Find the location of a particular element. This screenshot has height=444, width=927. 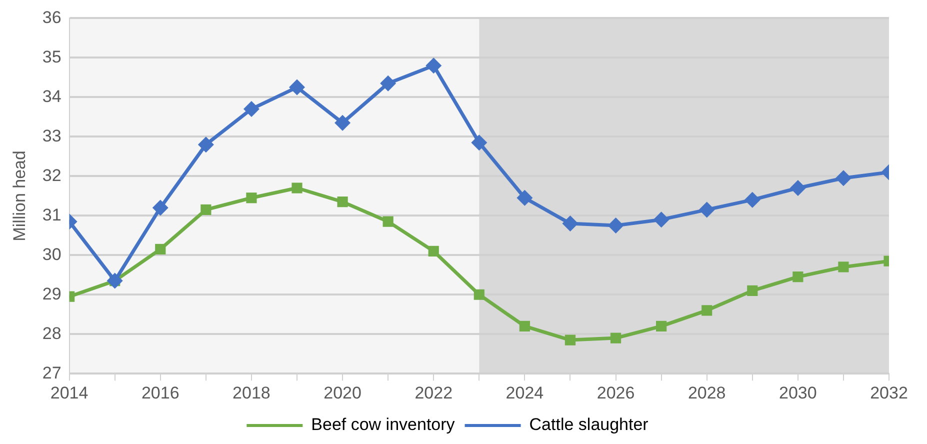

y-tick-label: 27 is located at coordinates (52, 372).